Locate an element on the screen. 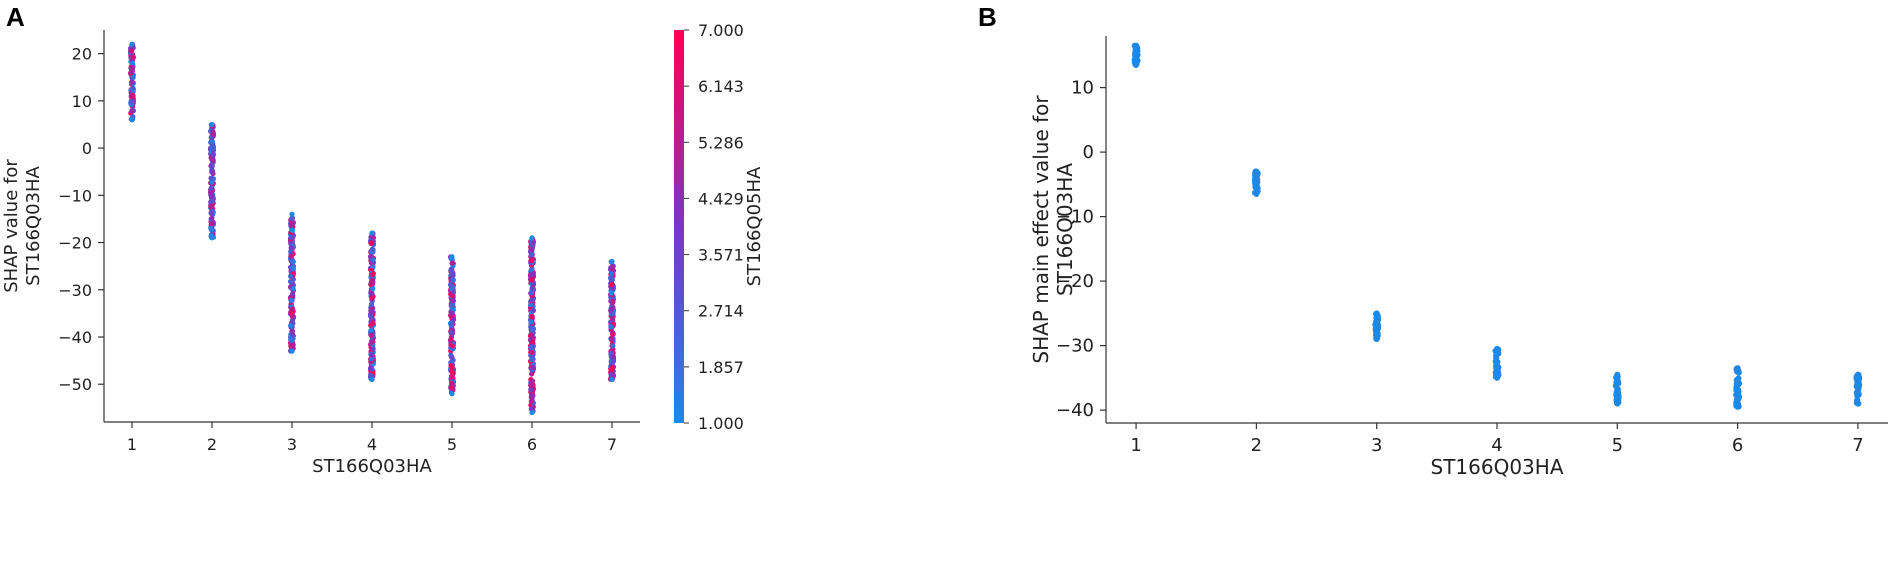  chart-b-x-tick-label: 6 is located at coordinates (1737, 445).